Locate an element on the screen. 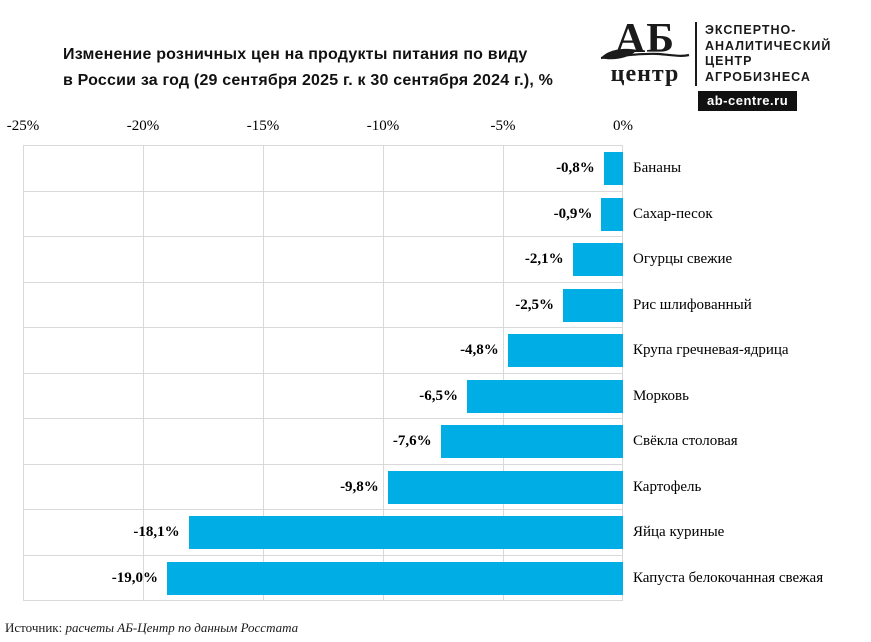  bar-value-label: -9,8% is located at coordinates (359, 486).